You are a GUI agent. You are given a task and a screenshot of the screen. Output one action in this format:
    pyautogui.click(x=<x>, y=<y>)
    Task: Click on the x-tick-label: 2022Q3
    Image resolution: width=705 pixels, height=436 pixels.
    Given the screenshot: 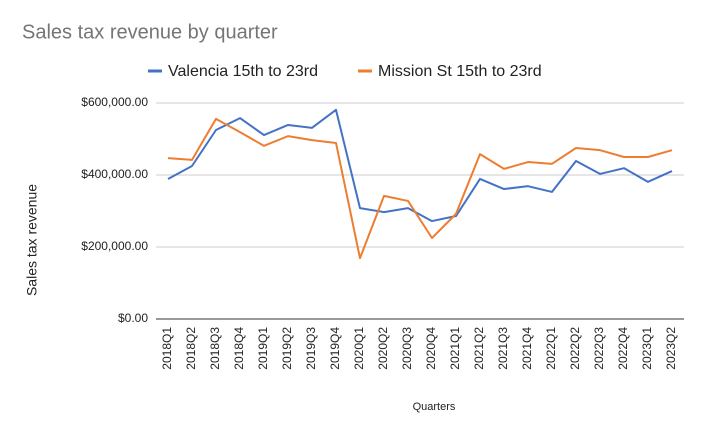 What is the action you would take?
    pyautogui.click(x=599, y=348)
    